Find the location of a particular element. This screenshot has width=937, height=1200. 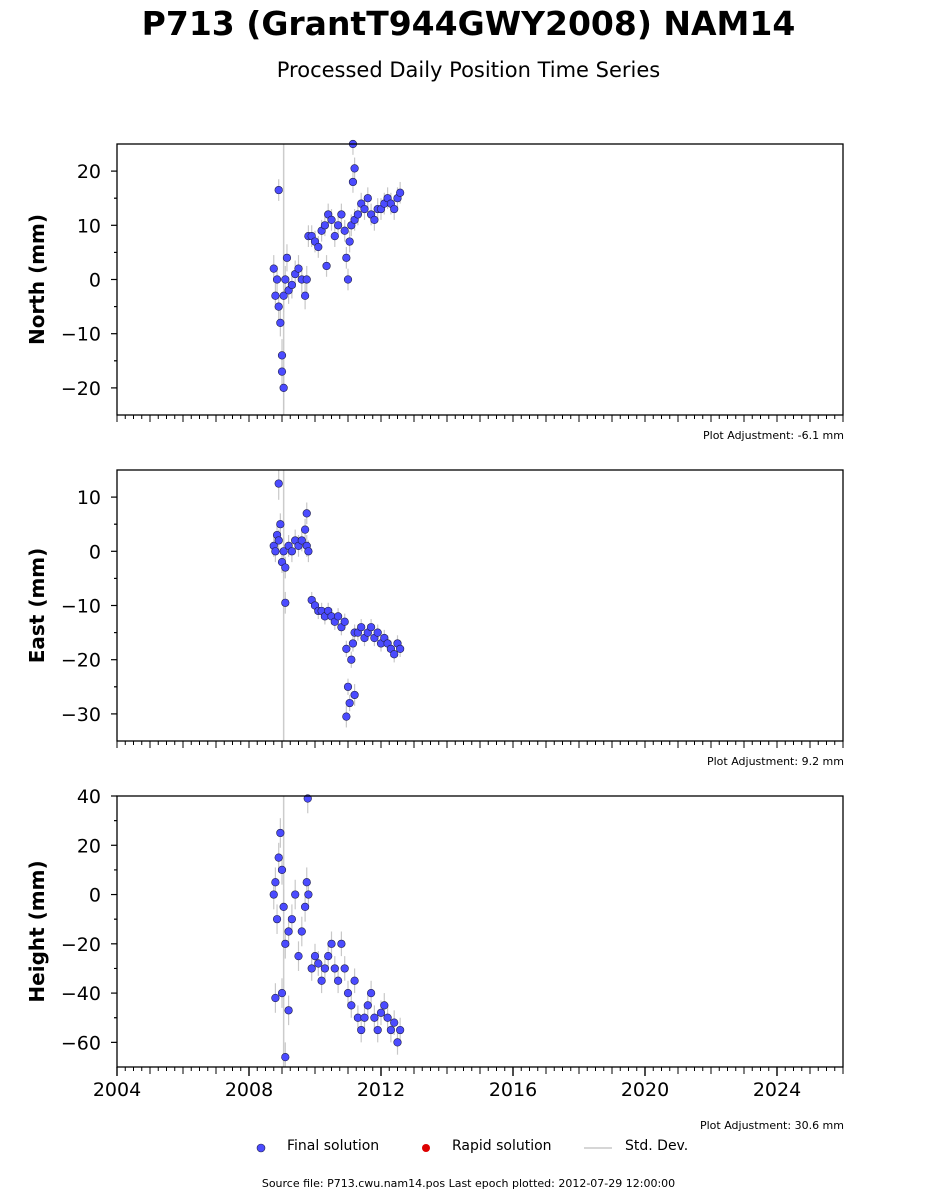

height-x-tick-label: 2004 is located at coordinates (117, 1090).